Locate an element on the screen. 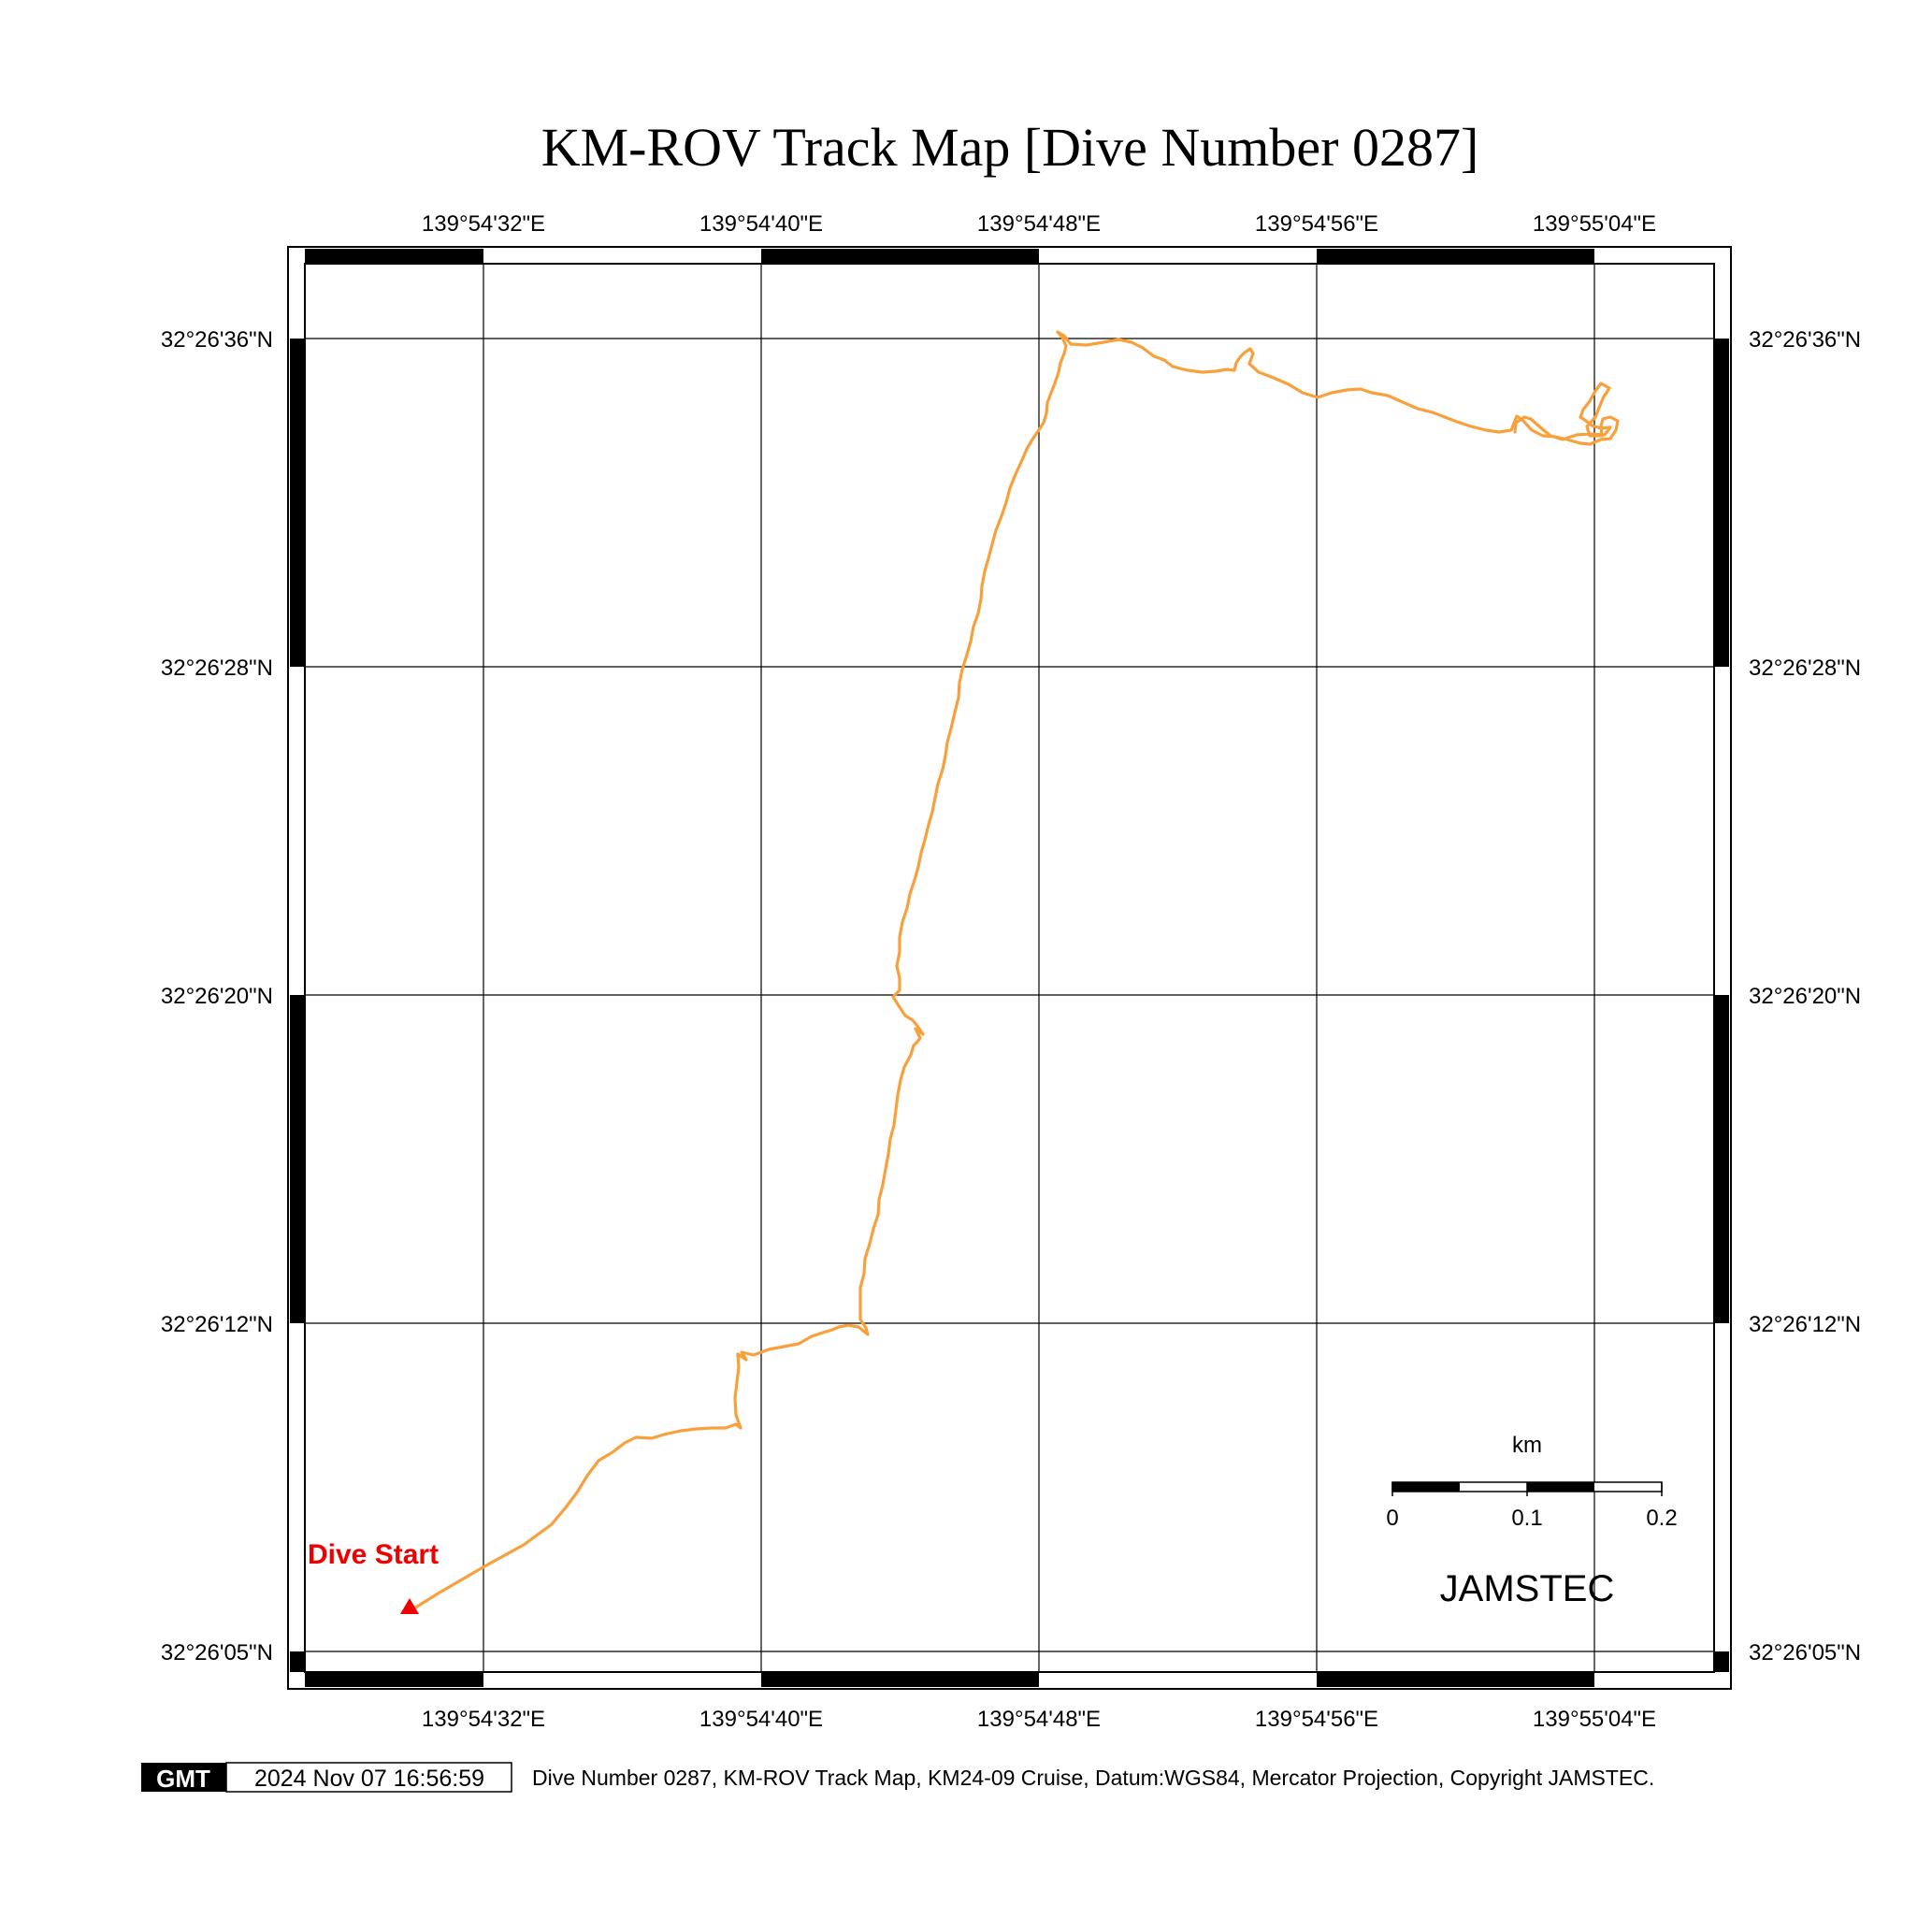  lon-label-top: 139°54'56"E is located at coordinates (1316, 224).